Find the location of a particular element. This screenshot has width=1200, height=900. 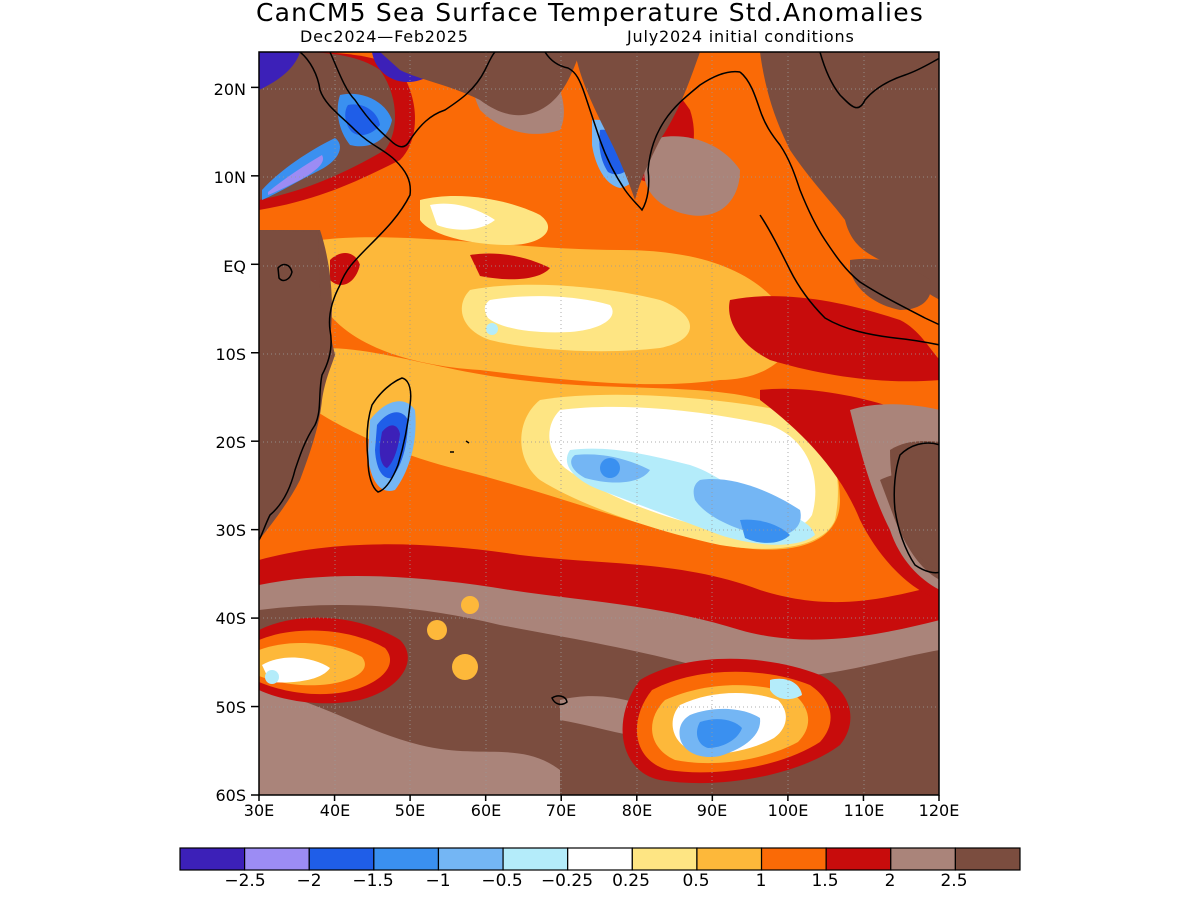

season-label: Dec2024—Feb2025 is located at coordinates (384, 36).